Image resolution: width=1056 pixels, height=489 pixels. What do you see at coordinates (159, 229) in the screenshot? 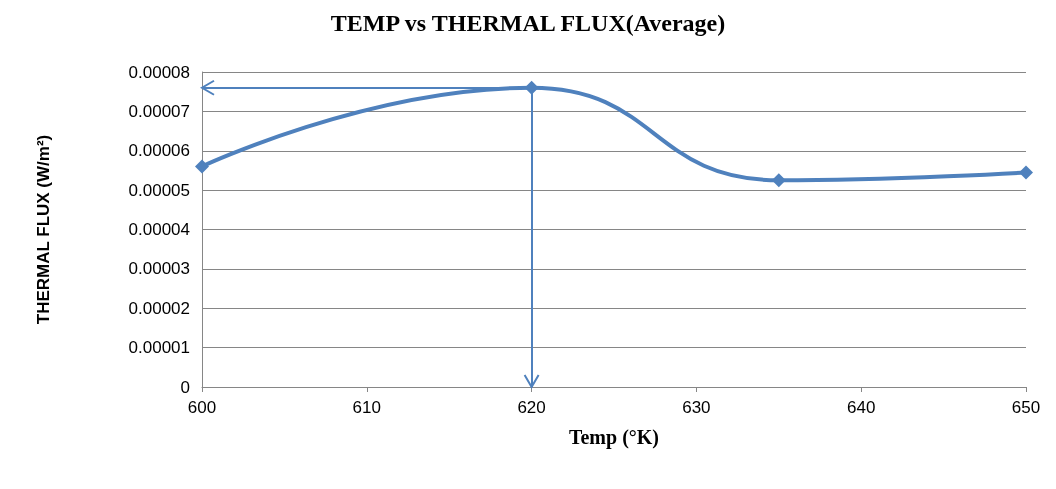
I see `y-tick-label: 0.00004` at bounding box center [159, 229].